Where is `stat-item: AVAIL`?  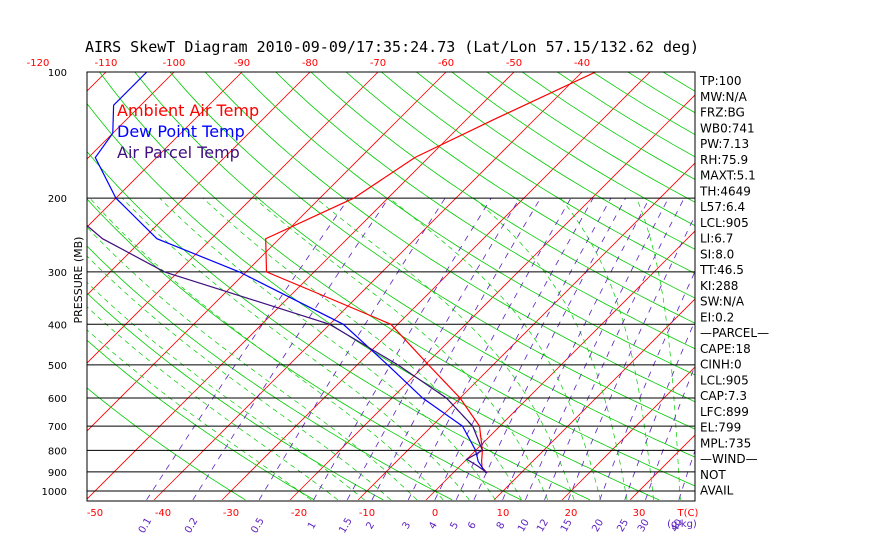 stat-item: AVAIL is located at coordinates (717, 491).